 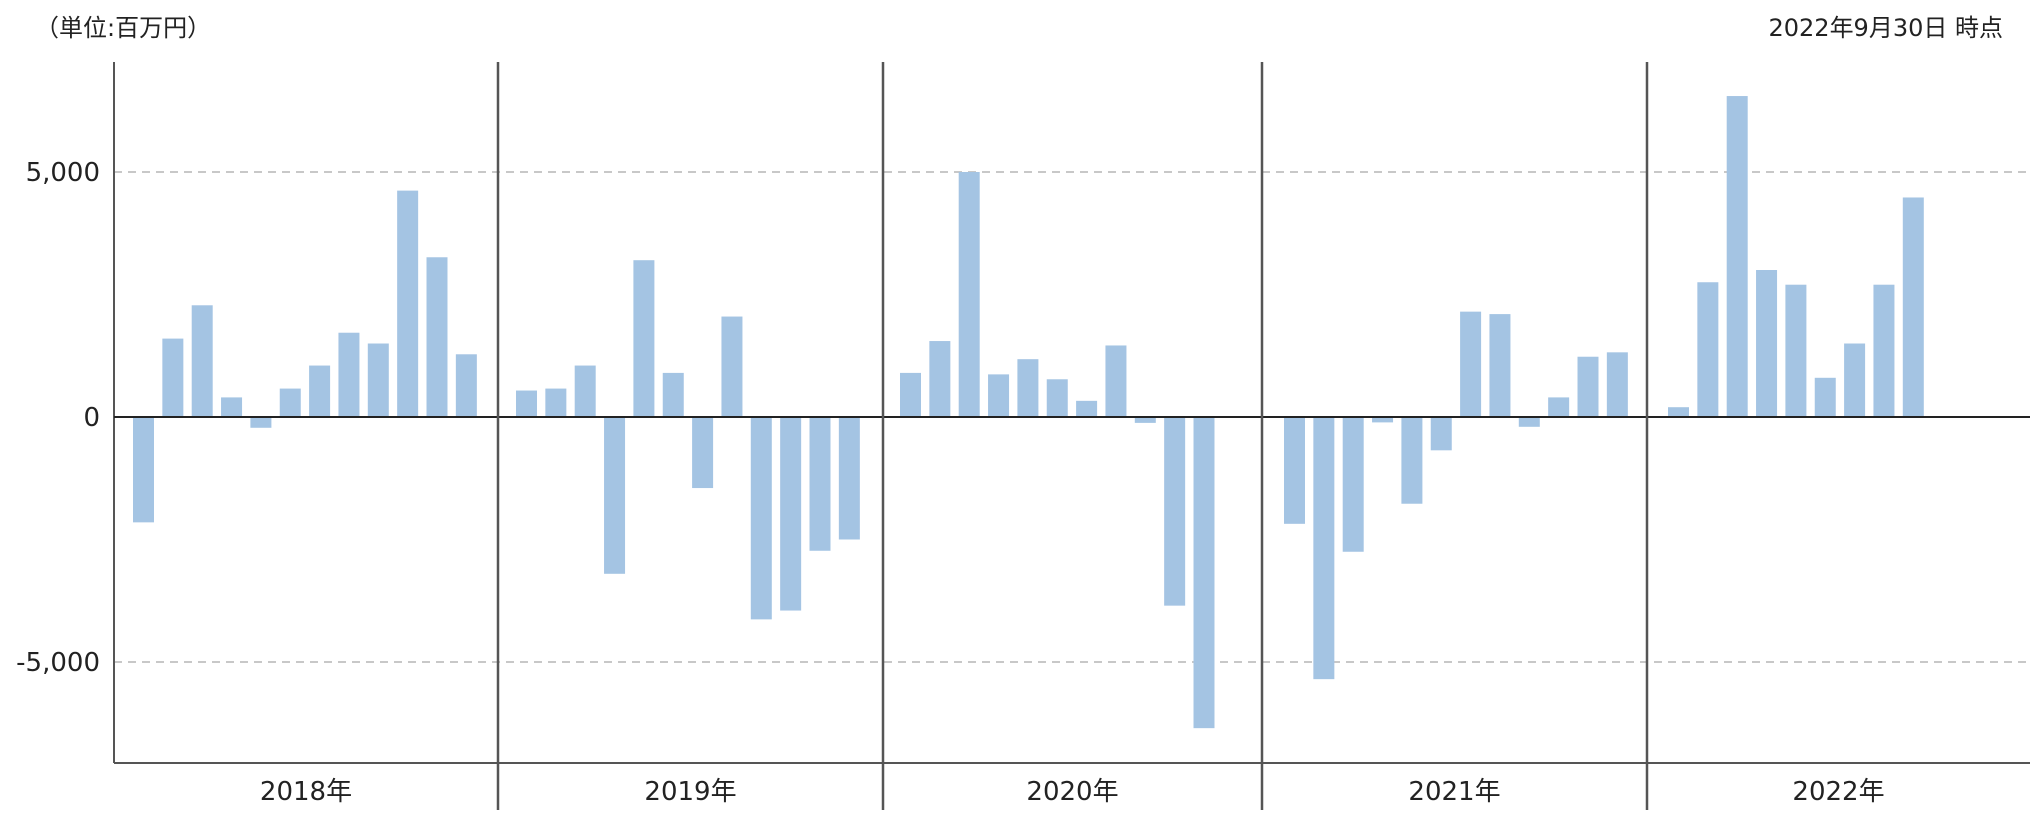 What do you see at coordinates (690, 792) in the screenshot?
I see `x-tick-label: 2019年` at bounding box center [690, 792].